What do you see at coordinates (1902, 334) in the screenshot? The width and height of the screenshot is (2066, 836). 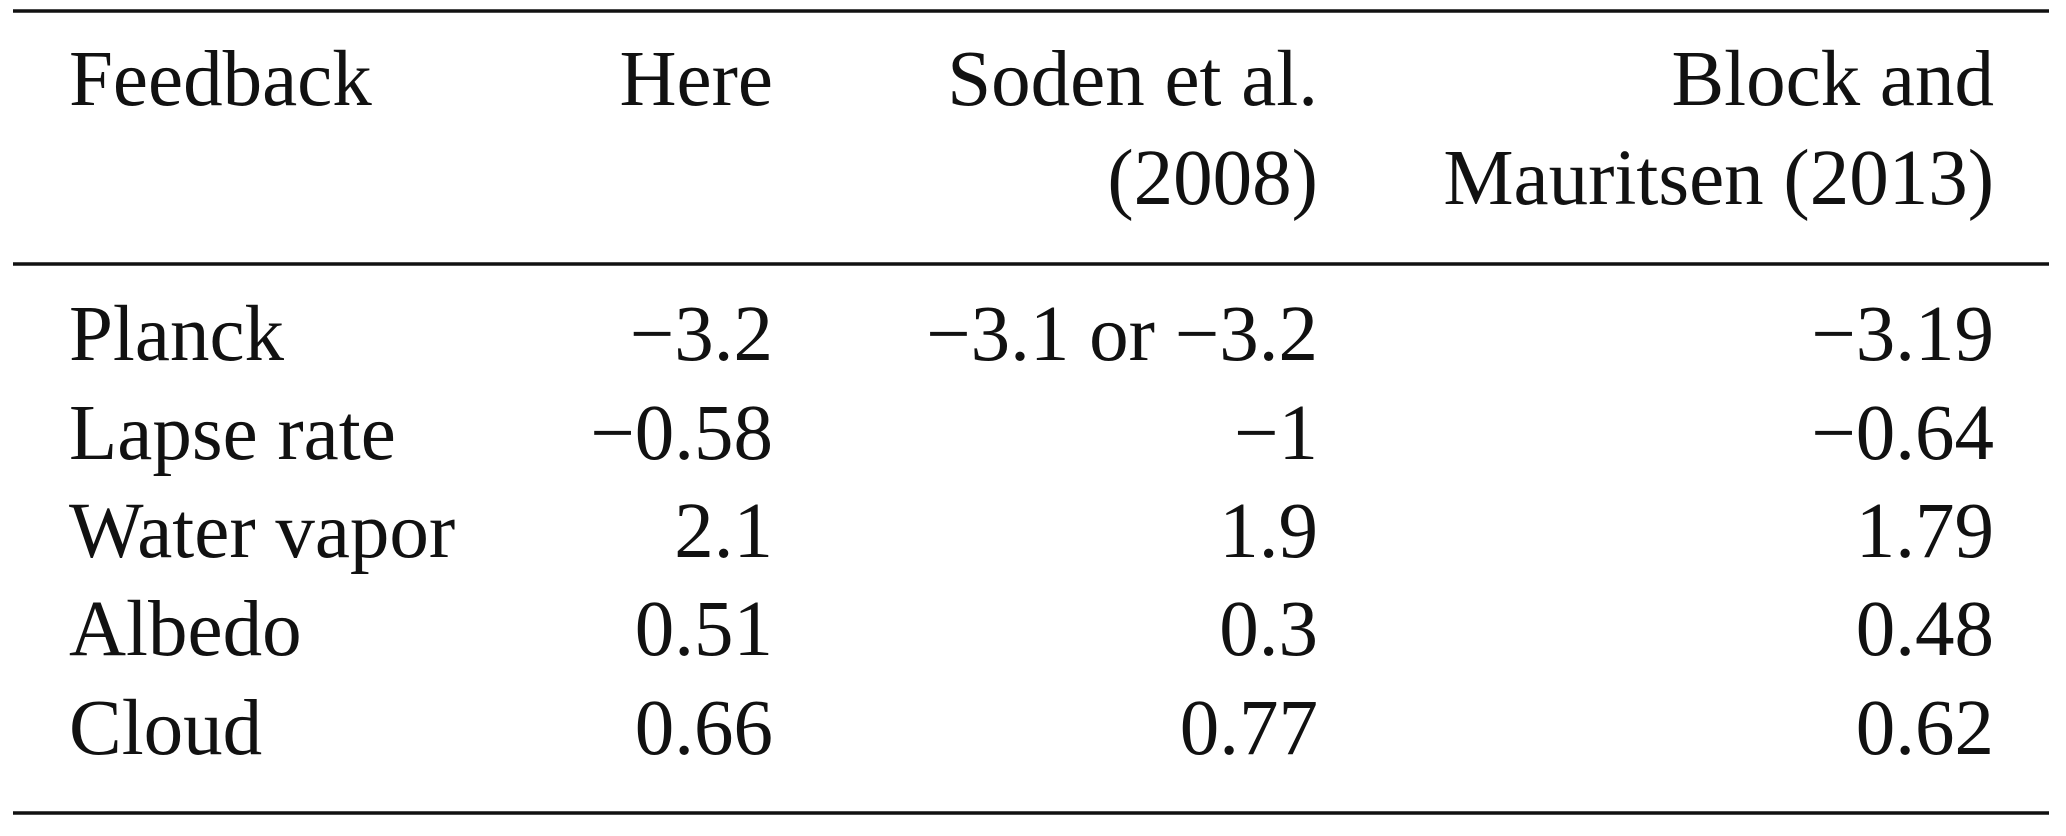 I see `value-cell: −3.19` at bounding box center [1902, 334].